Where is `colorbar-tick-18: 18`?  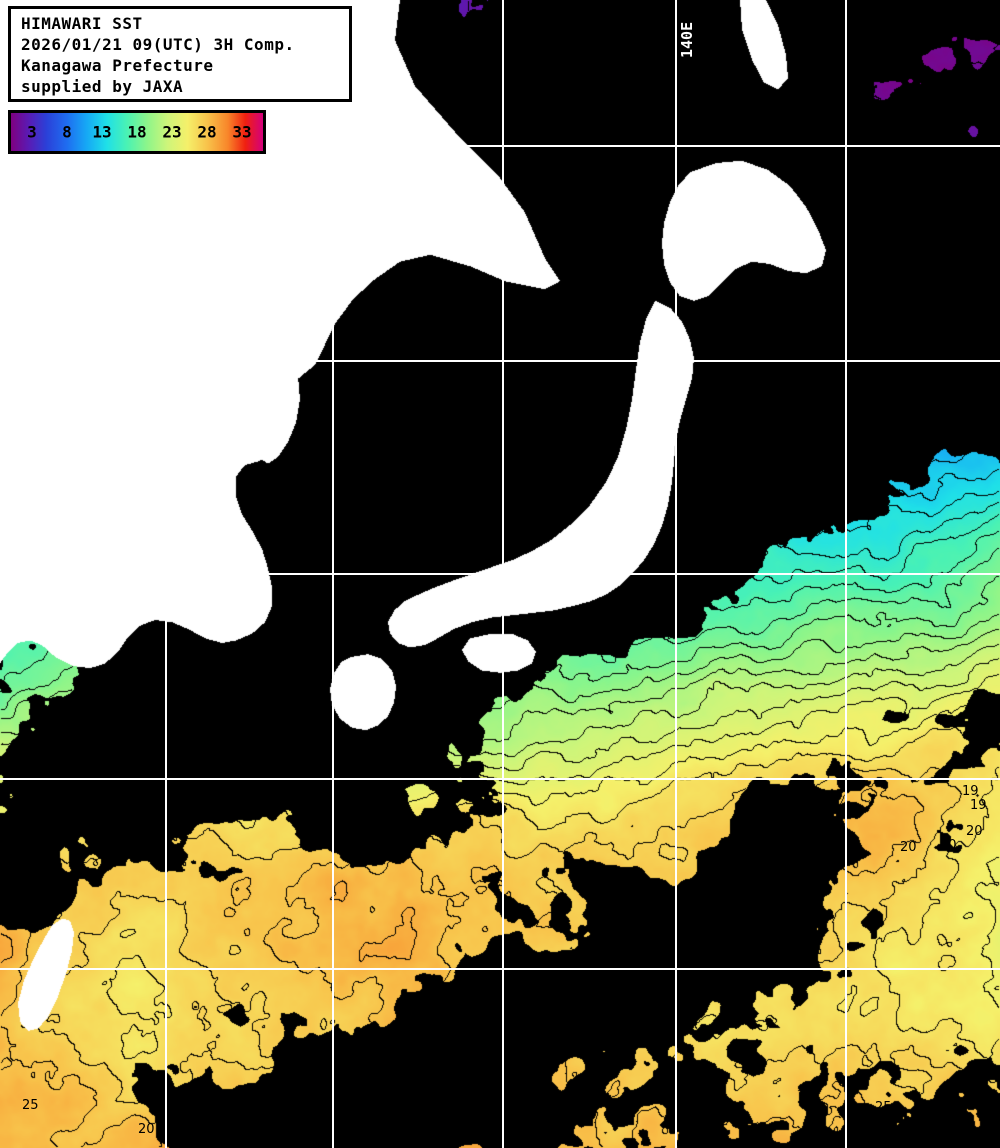 colorbar-tick-18: 18 is located at coordinates (137, 132).